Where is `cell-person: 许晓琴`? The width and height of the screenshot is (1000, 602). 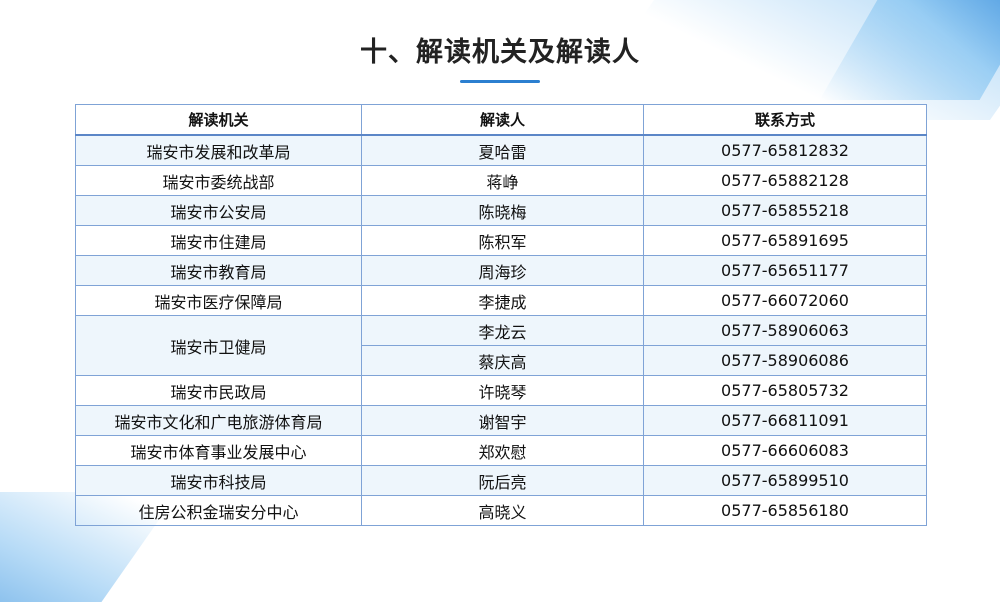 cell-person: 许晓琴 is located at coordinates (502, 390).